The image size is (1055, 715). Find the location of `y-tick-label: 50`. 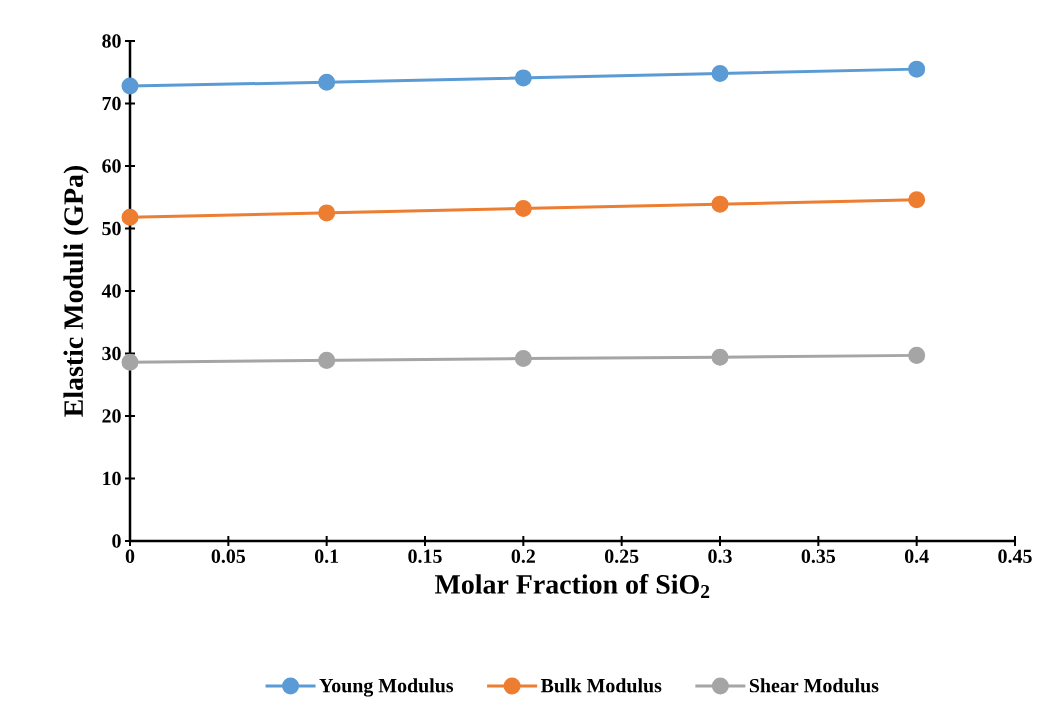

y-tick-label: 50 is located at coordinates (111, 228).